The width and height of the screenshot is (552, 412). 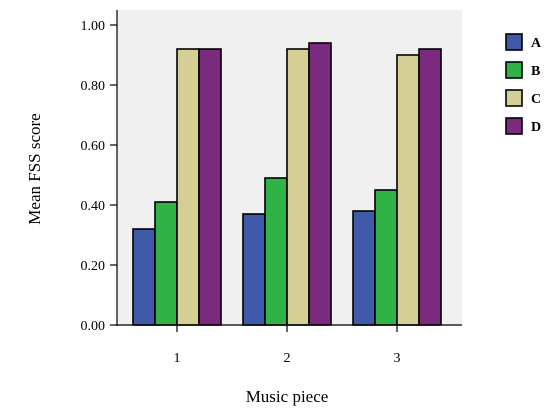 I want to click on x-tick-label: 3, so click(x=397, y=358).